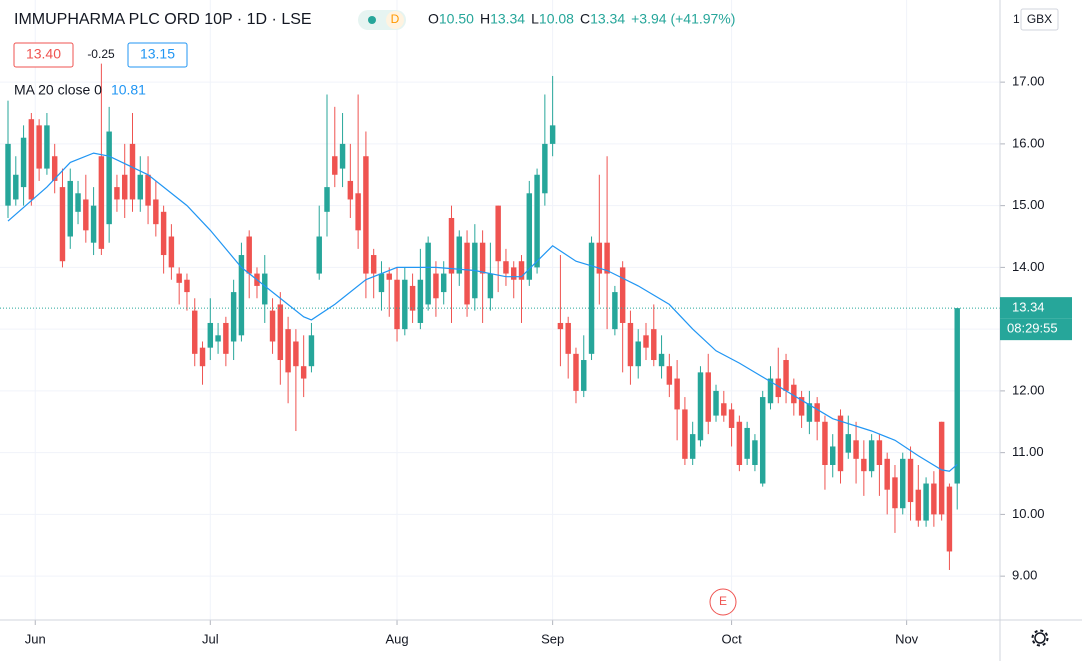  I want to click on currency-box, so click(1039, 19).